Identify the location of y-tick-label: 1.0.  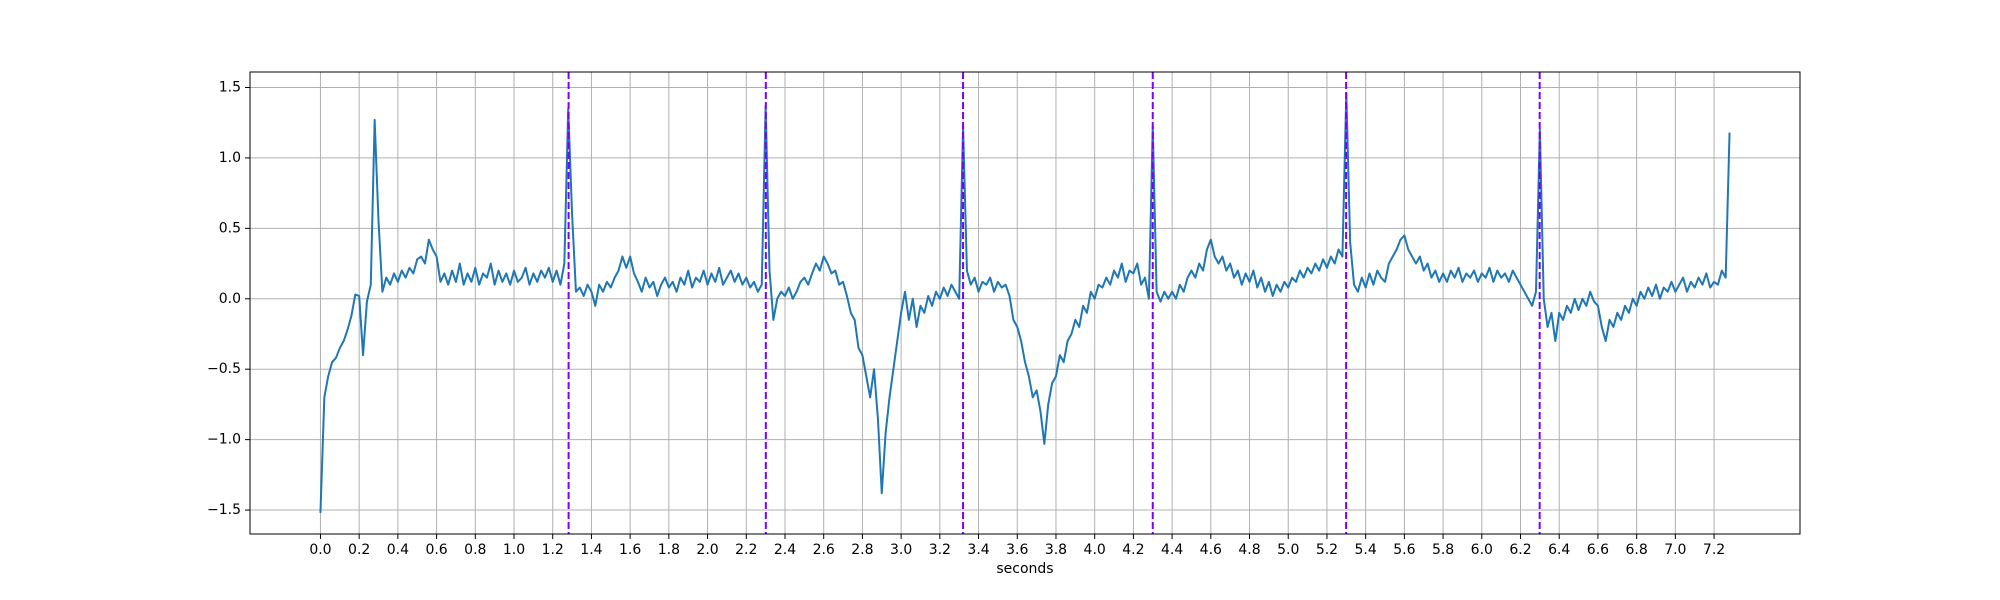
(230, 158).